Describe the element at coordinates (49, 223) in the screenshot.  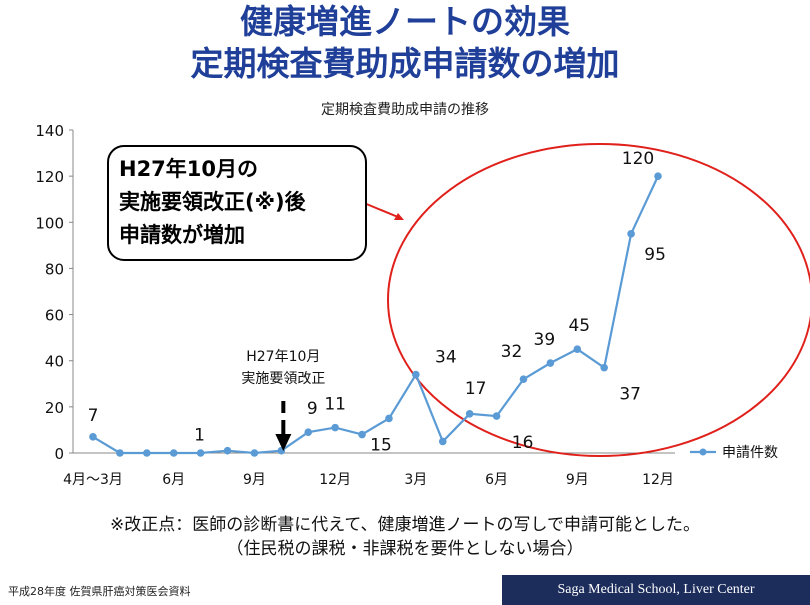
I see `y-tick-label: 100` at that location.